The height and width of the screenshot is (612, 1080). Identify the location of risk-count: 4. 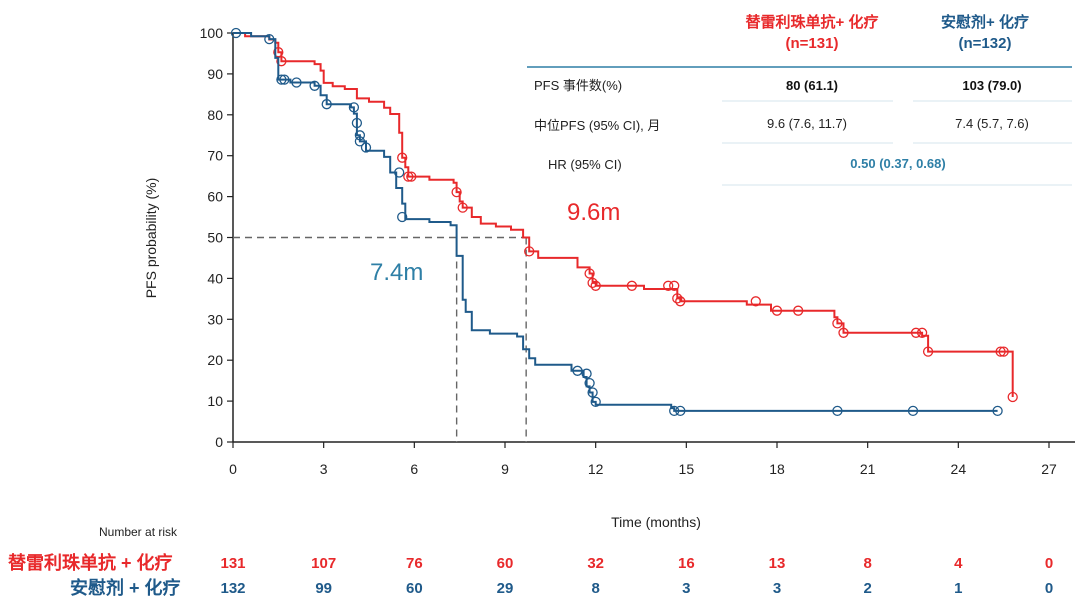
(958, 563).